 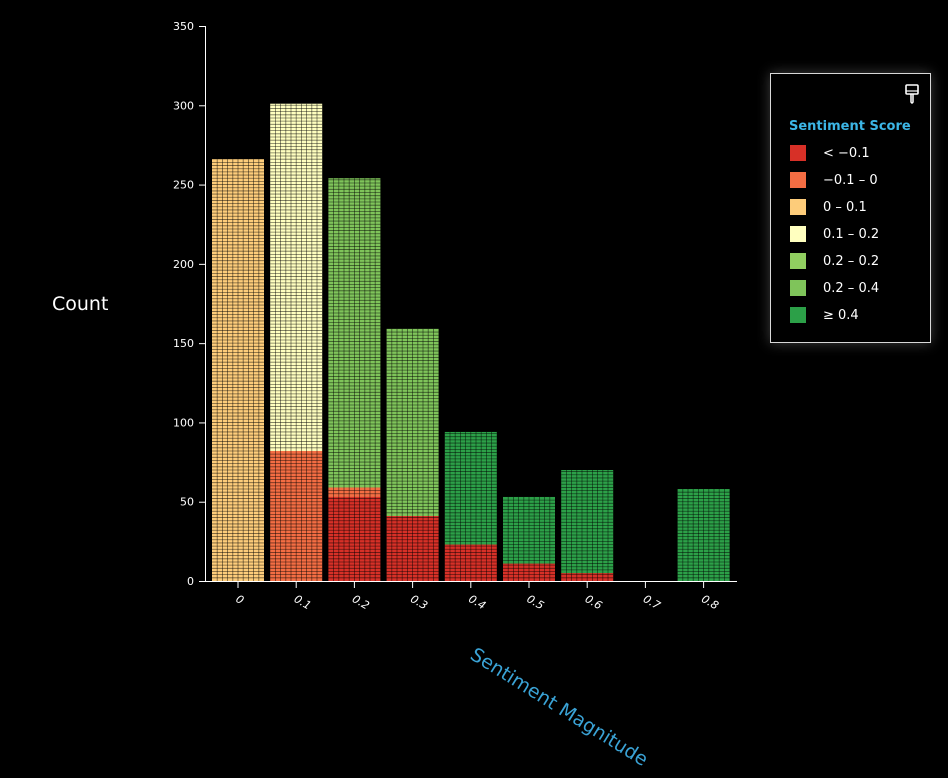 What do you see at coordinates (303, 602) in the screenshot?
I see `x-tick-label: 0.1` at bounding box center [303, 602].